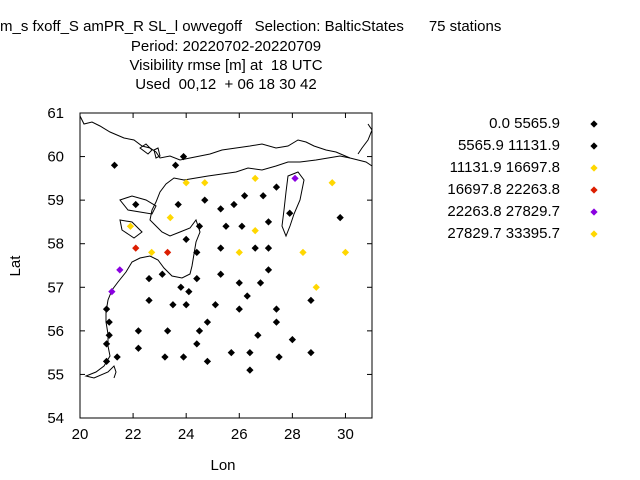  What do you see at coordinates (133, 434) in the screenshot?
I see `x-tick-label: 22` at bounding box center [133, 434].